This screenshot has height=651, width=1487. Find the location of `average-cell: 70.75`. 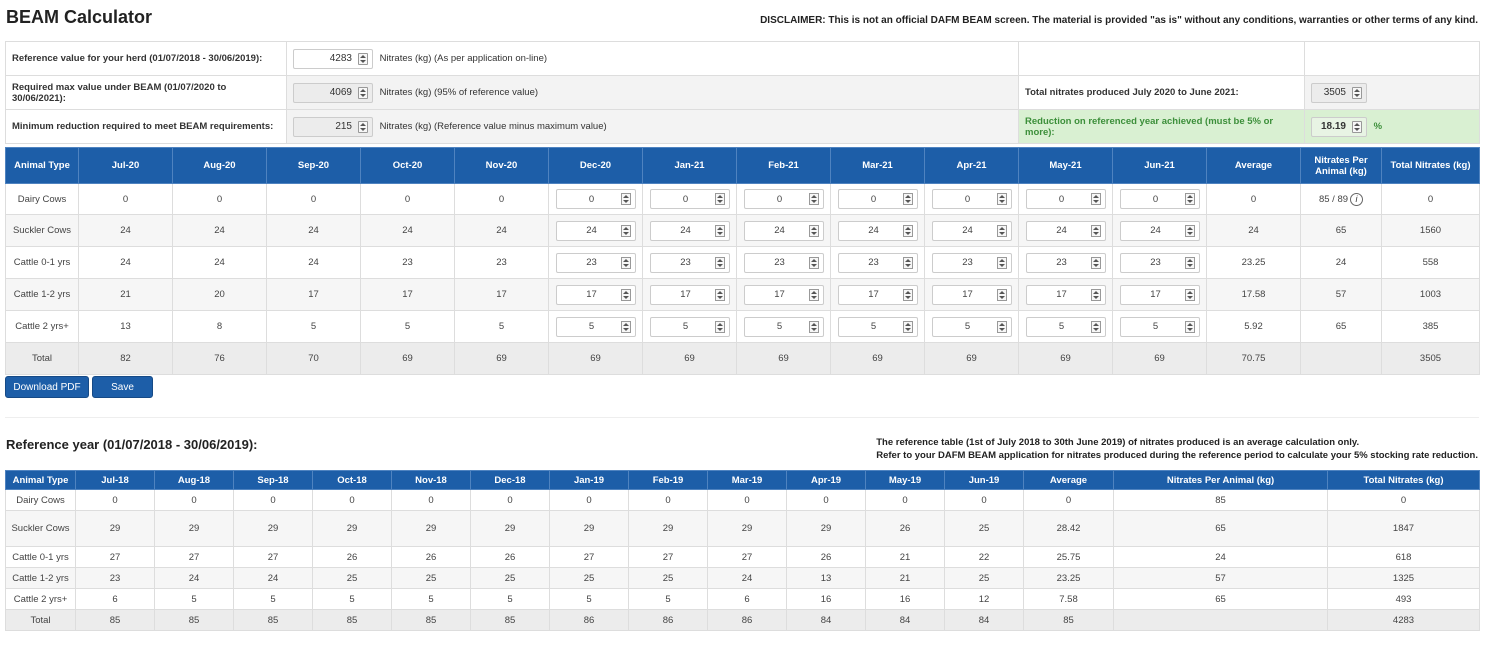

average-cell: 70.75 is located at coordinates (1253, 358).